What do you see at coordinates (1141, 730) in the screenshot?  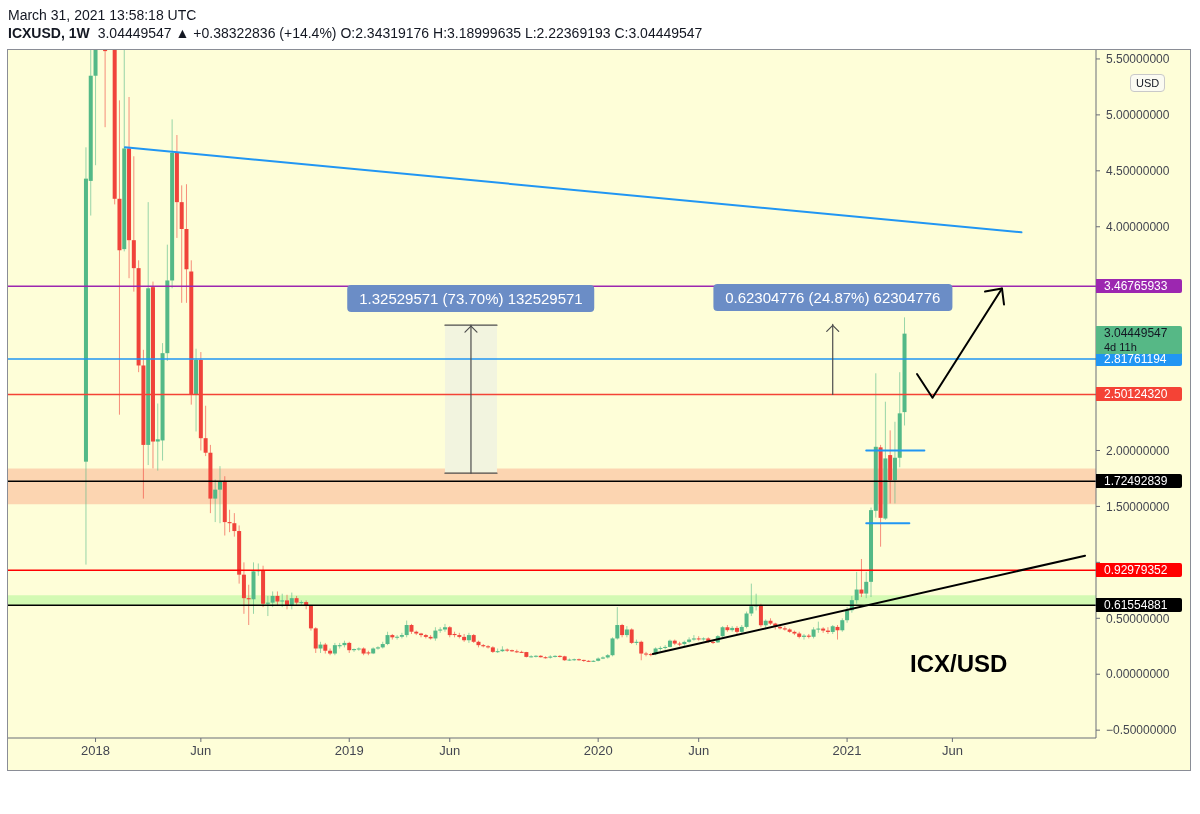 I see `y-tick-label: −0.50000000` at bounding box center [1141, 730].